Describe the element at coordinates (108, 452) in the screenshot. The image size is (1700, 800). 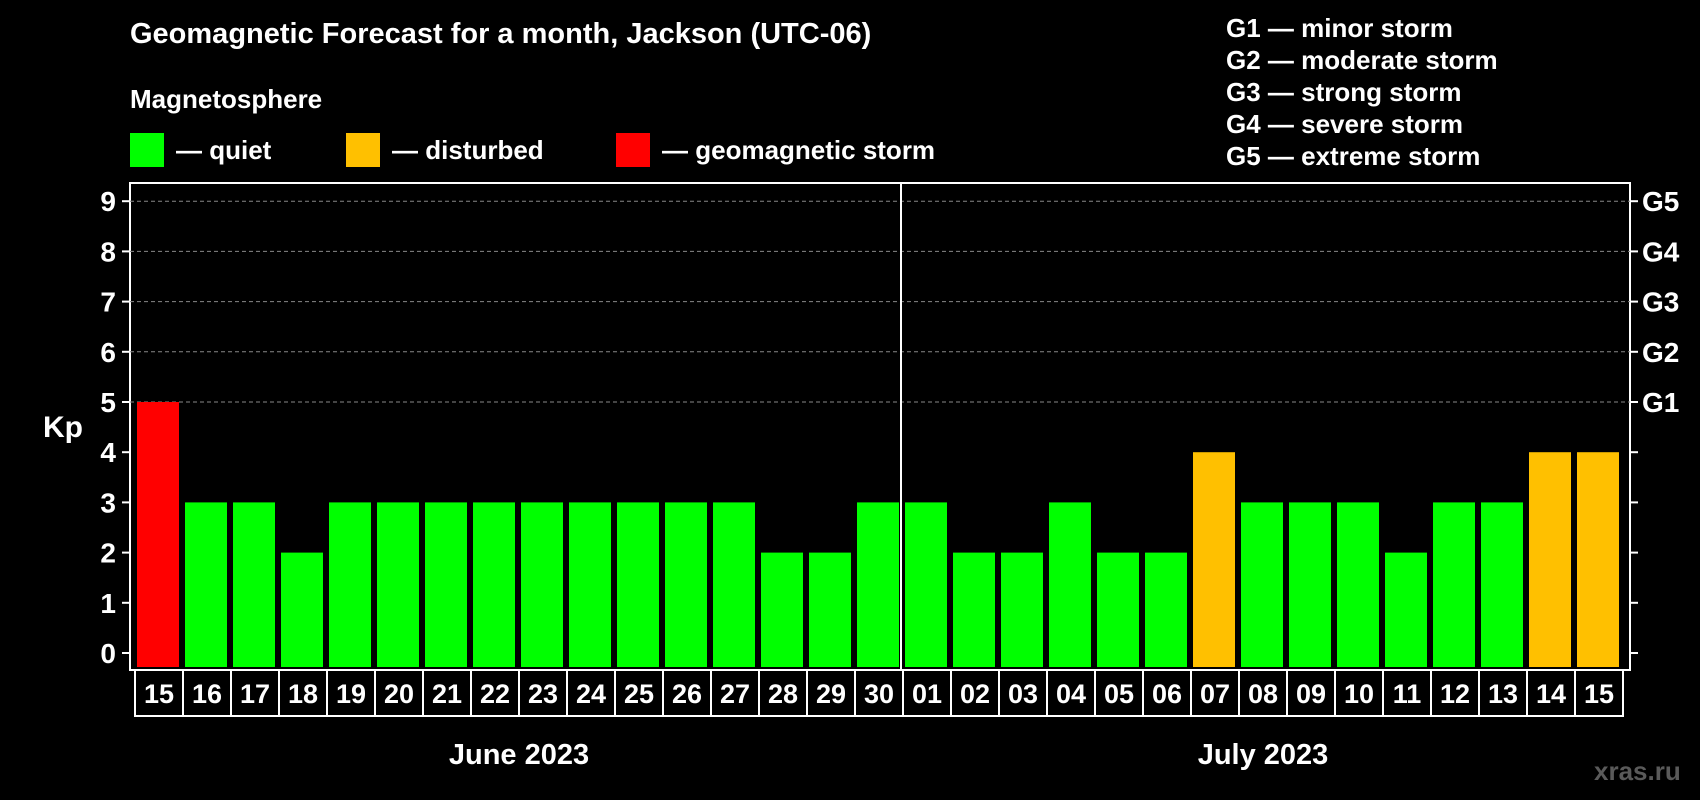
I see `y-tick-label: 4` at that location.